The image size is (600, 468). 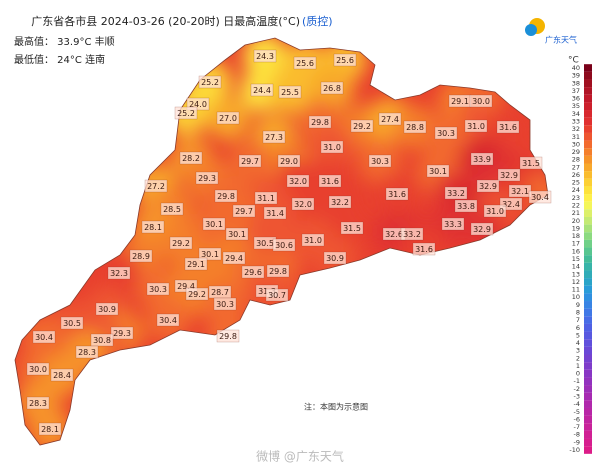 What do you see at coordinates (186, 113) in the screenshot?
I see `reading-label: 25.2` at bounding box center [186, 113].